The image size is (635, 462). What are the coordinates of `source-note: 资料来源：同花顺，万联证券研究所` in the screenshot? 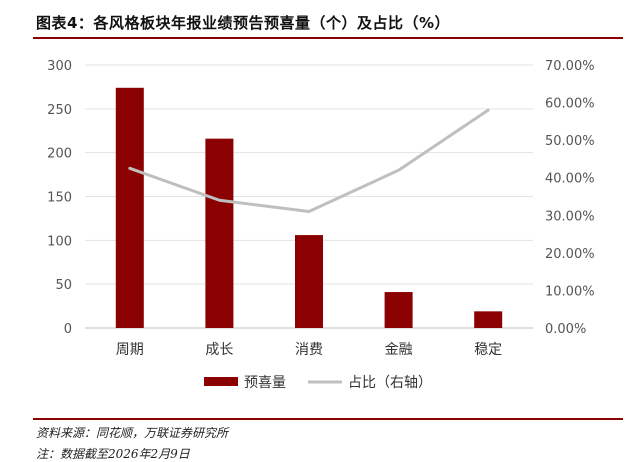 It's located at (132, 433).